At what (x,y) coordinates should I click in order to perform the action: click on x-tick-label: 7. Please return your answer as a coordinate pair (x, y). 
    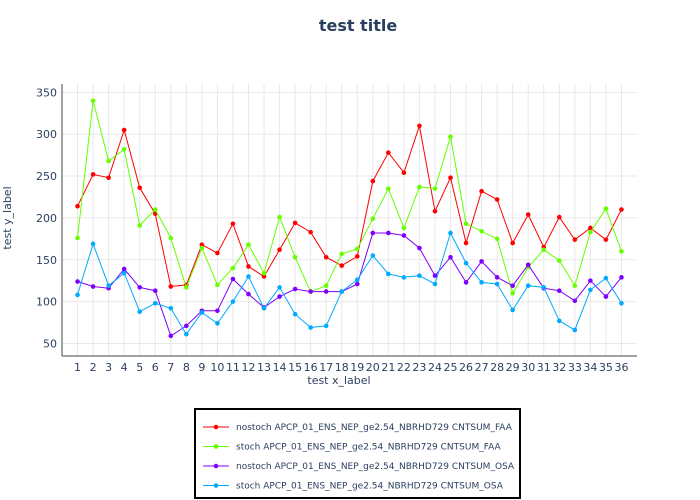
    Looking at the image, I should click on (170, 367).